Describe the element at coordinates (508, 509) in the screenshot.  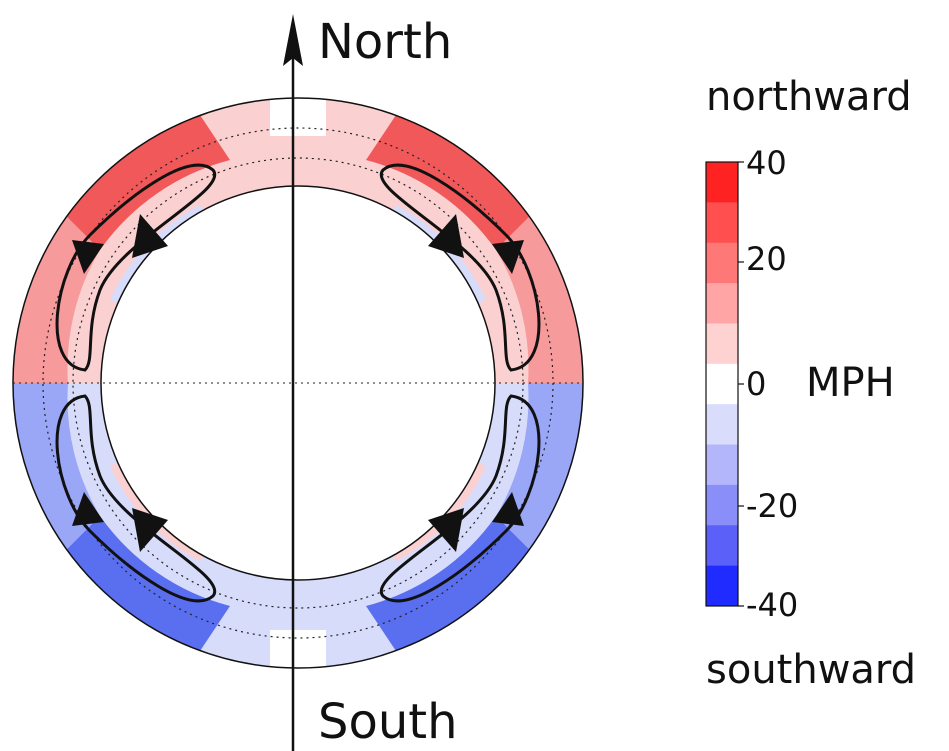
I see `arrow-se-outer` at that location.